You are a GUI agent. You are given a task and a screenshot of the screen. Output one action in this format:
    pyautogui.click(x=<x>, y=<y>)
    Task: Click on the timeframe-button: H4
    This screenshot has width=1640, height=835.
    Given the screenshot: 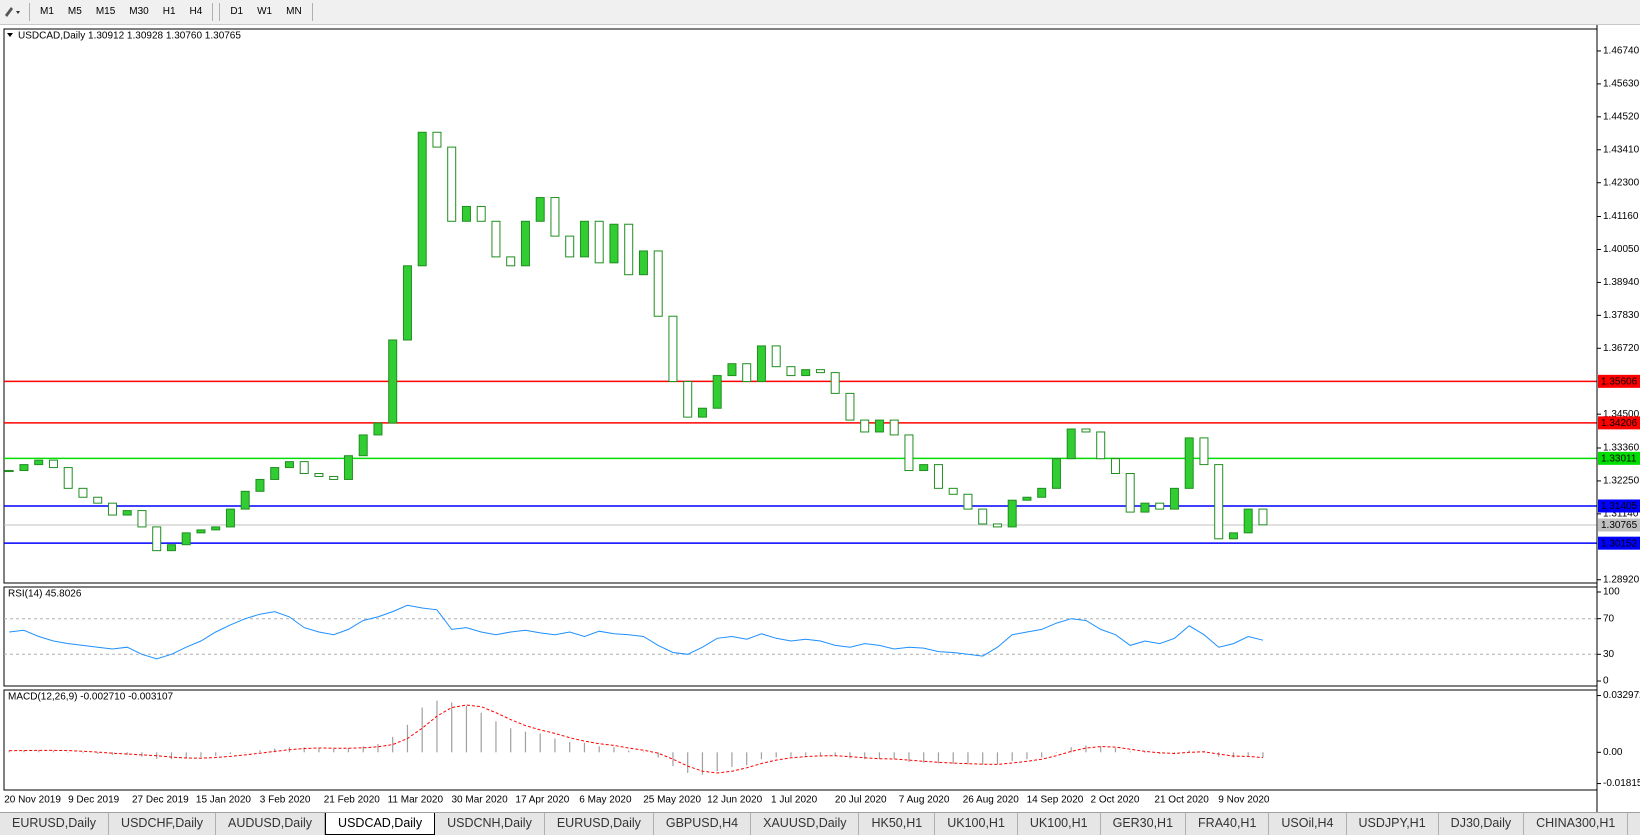 What is the action you would take?
    pyautogui.click(x=196, y=11)
    